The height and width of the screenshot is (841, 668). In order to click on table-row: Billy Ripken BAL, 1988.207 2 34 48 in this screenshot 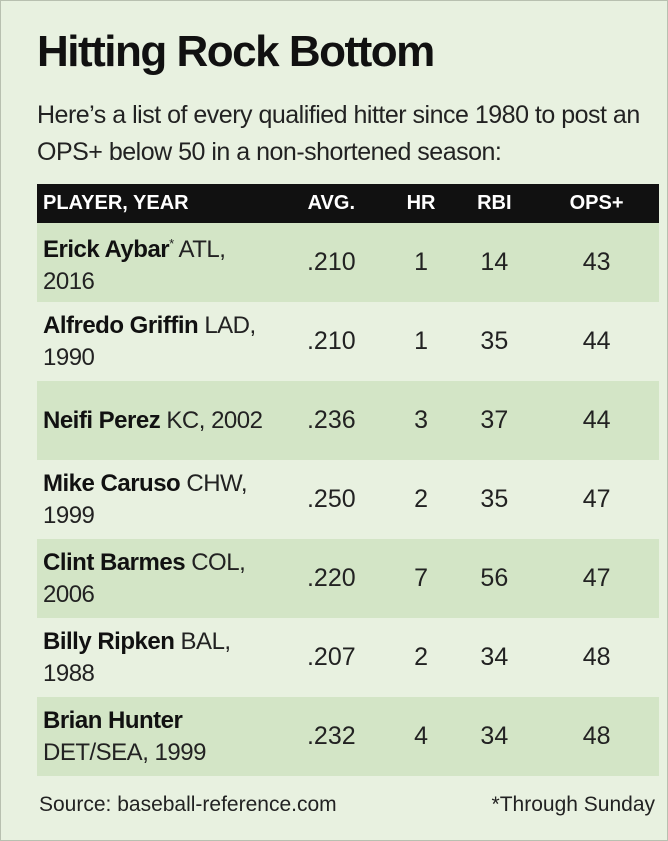, I will do `click(348, 657)`.